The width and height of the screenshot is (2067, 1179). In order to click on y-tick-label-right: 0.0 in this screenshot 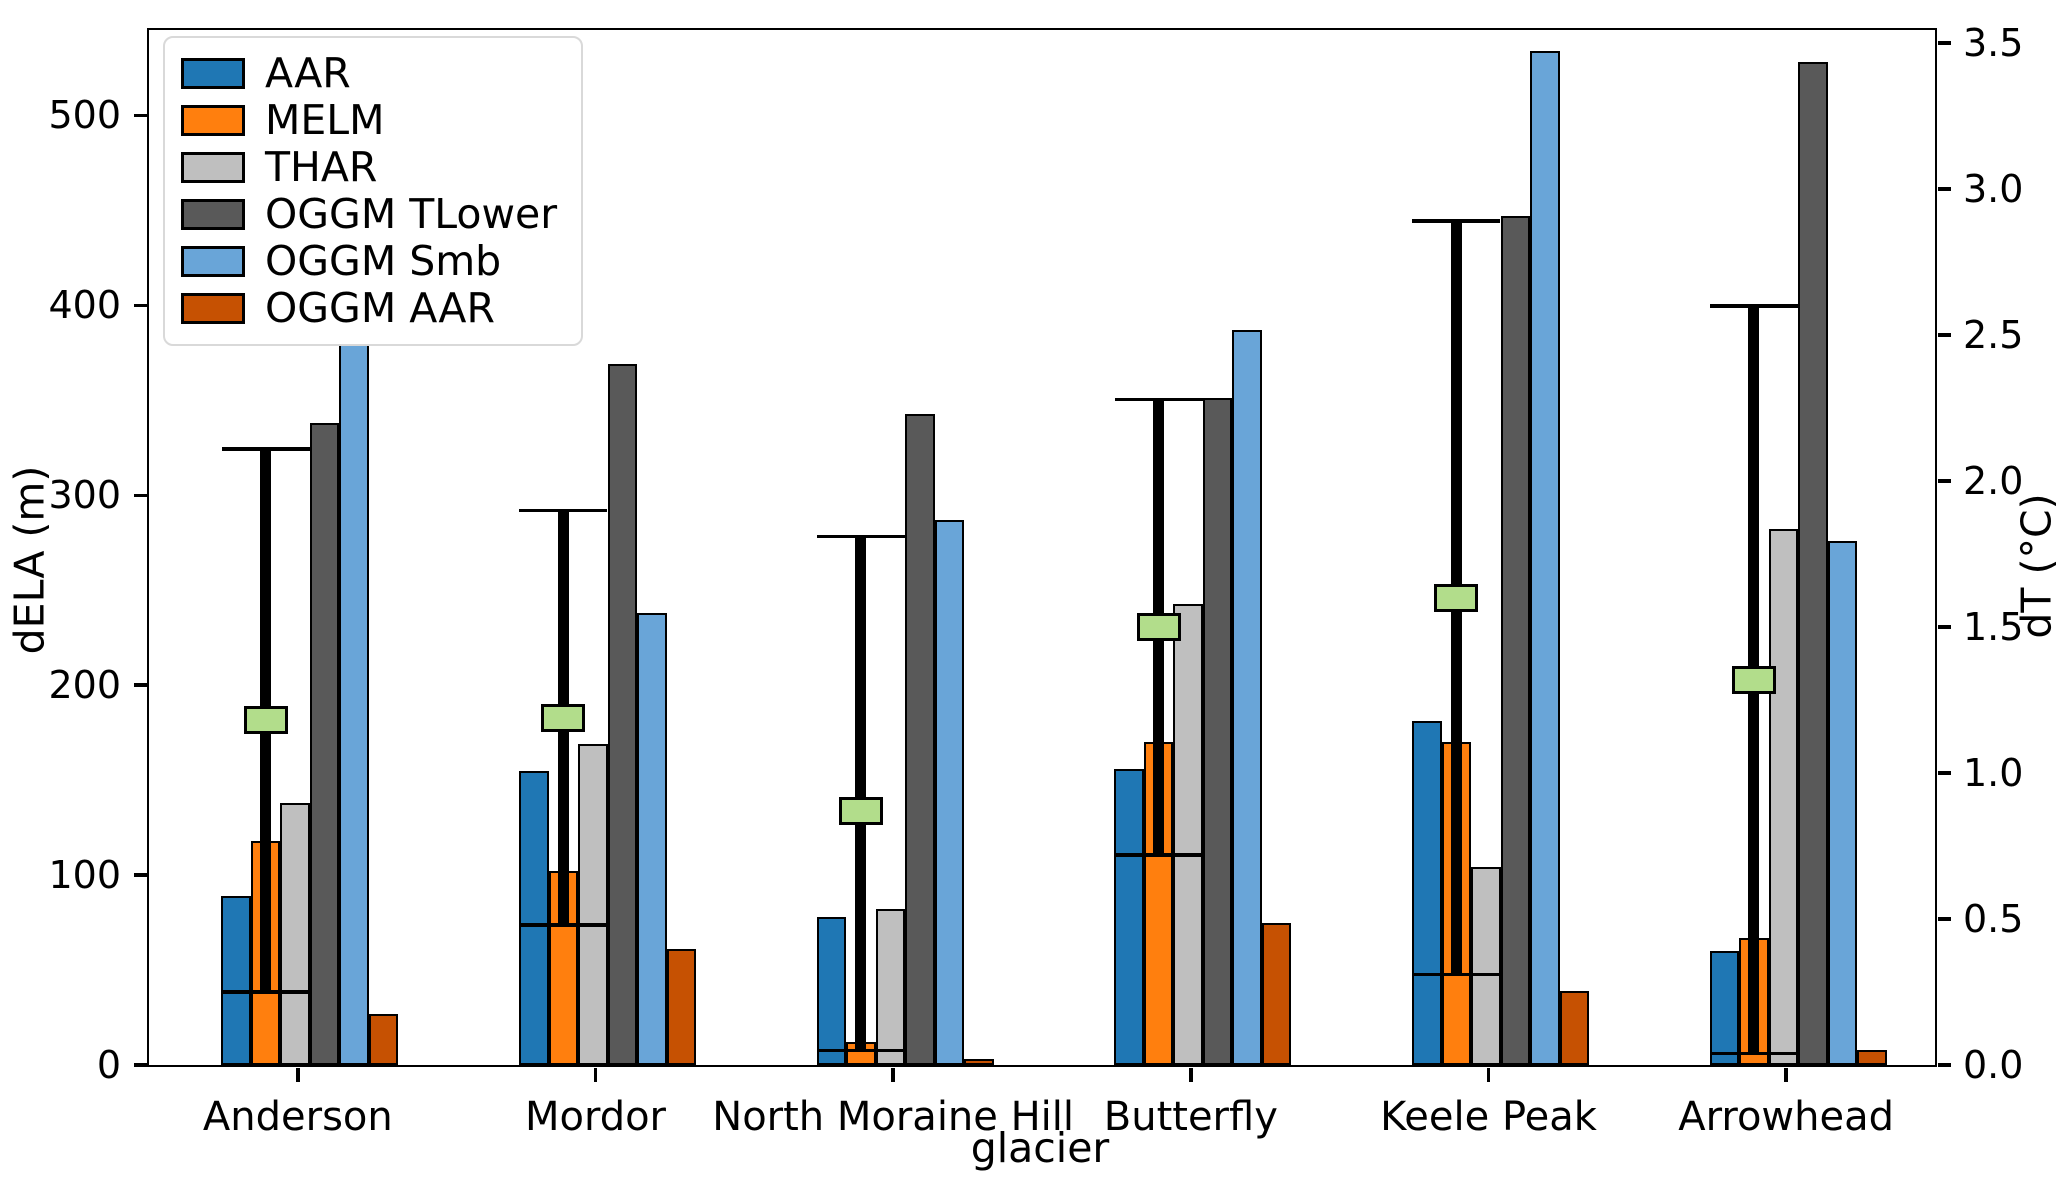, I will do `click(1993, 1065)`.